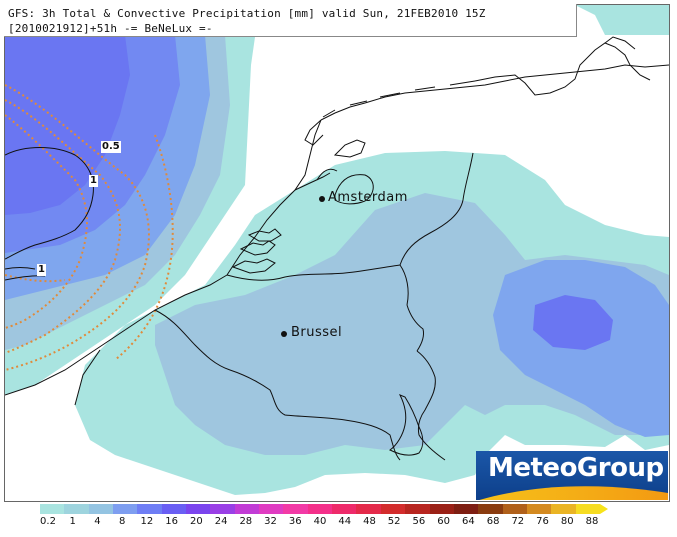 This screenshot has height=537, width=677. What do you see at coordinates (41, 270) in the screenshot?
I see `contour-label-1-b: 1` at bounding box center [41, 270].